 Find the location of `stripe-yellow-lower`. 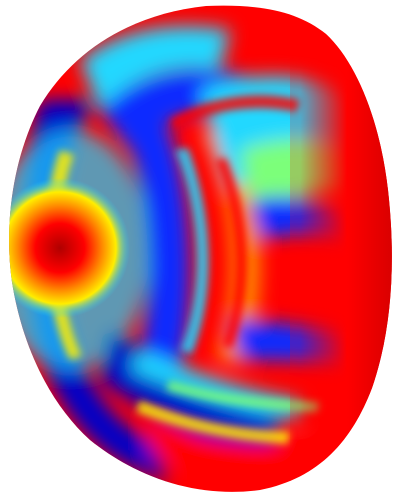

stripe-yellow-lower is located at coordinates (213, 422).